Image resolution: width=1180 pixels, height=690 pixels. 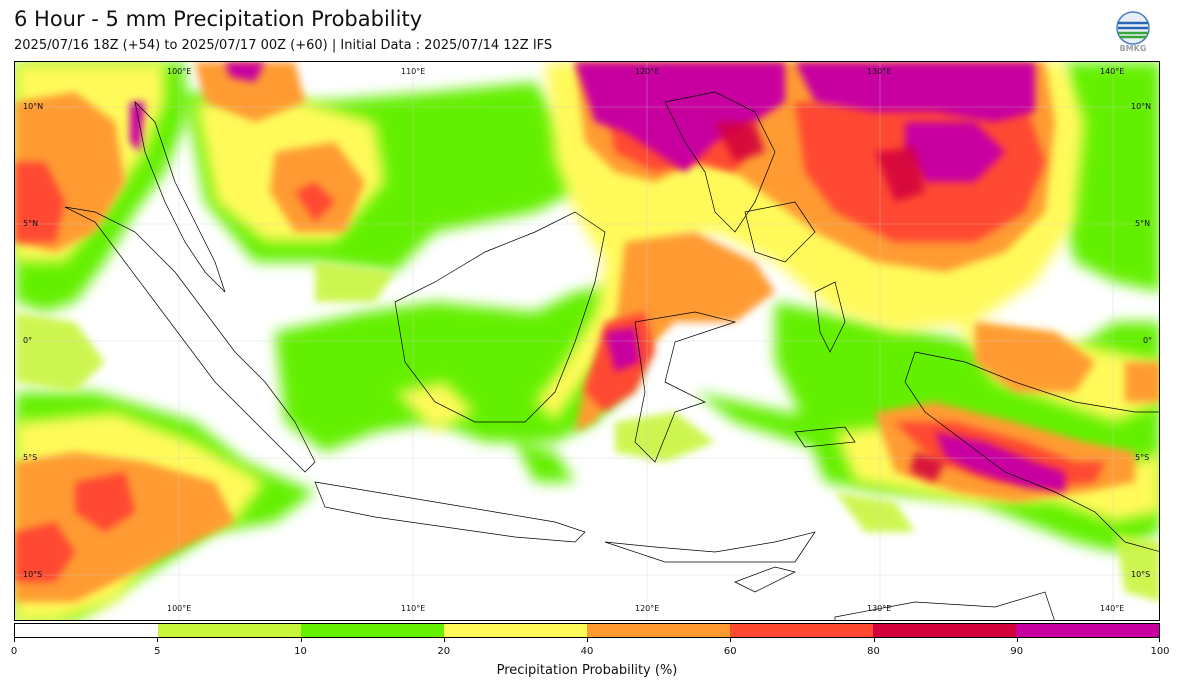 I want to click on lat-label-right-5n: 5°N, so click(x=1143, y=223).